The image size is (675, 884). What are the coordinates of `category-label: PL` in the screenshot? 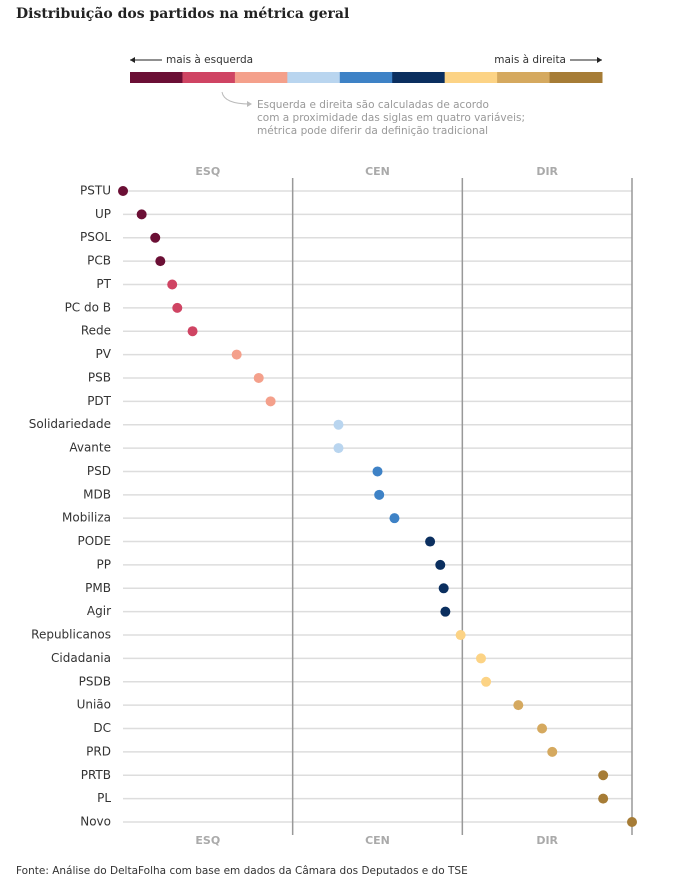 It's located at (104, 798).